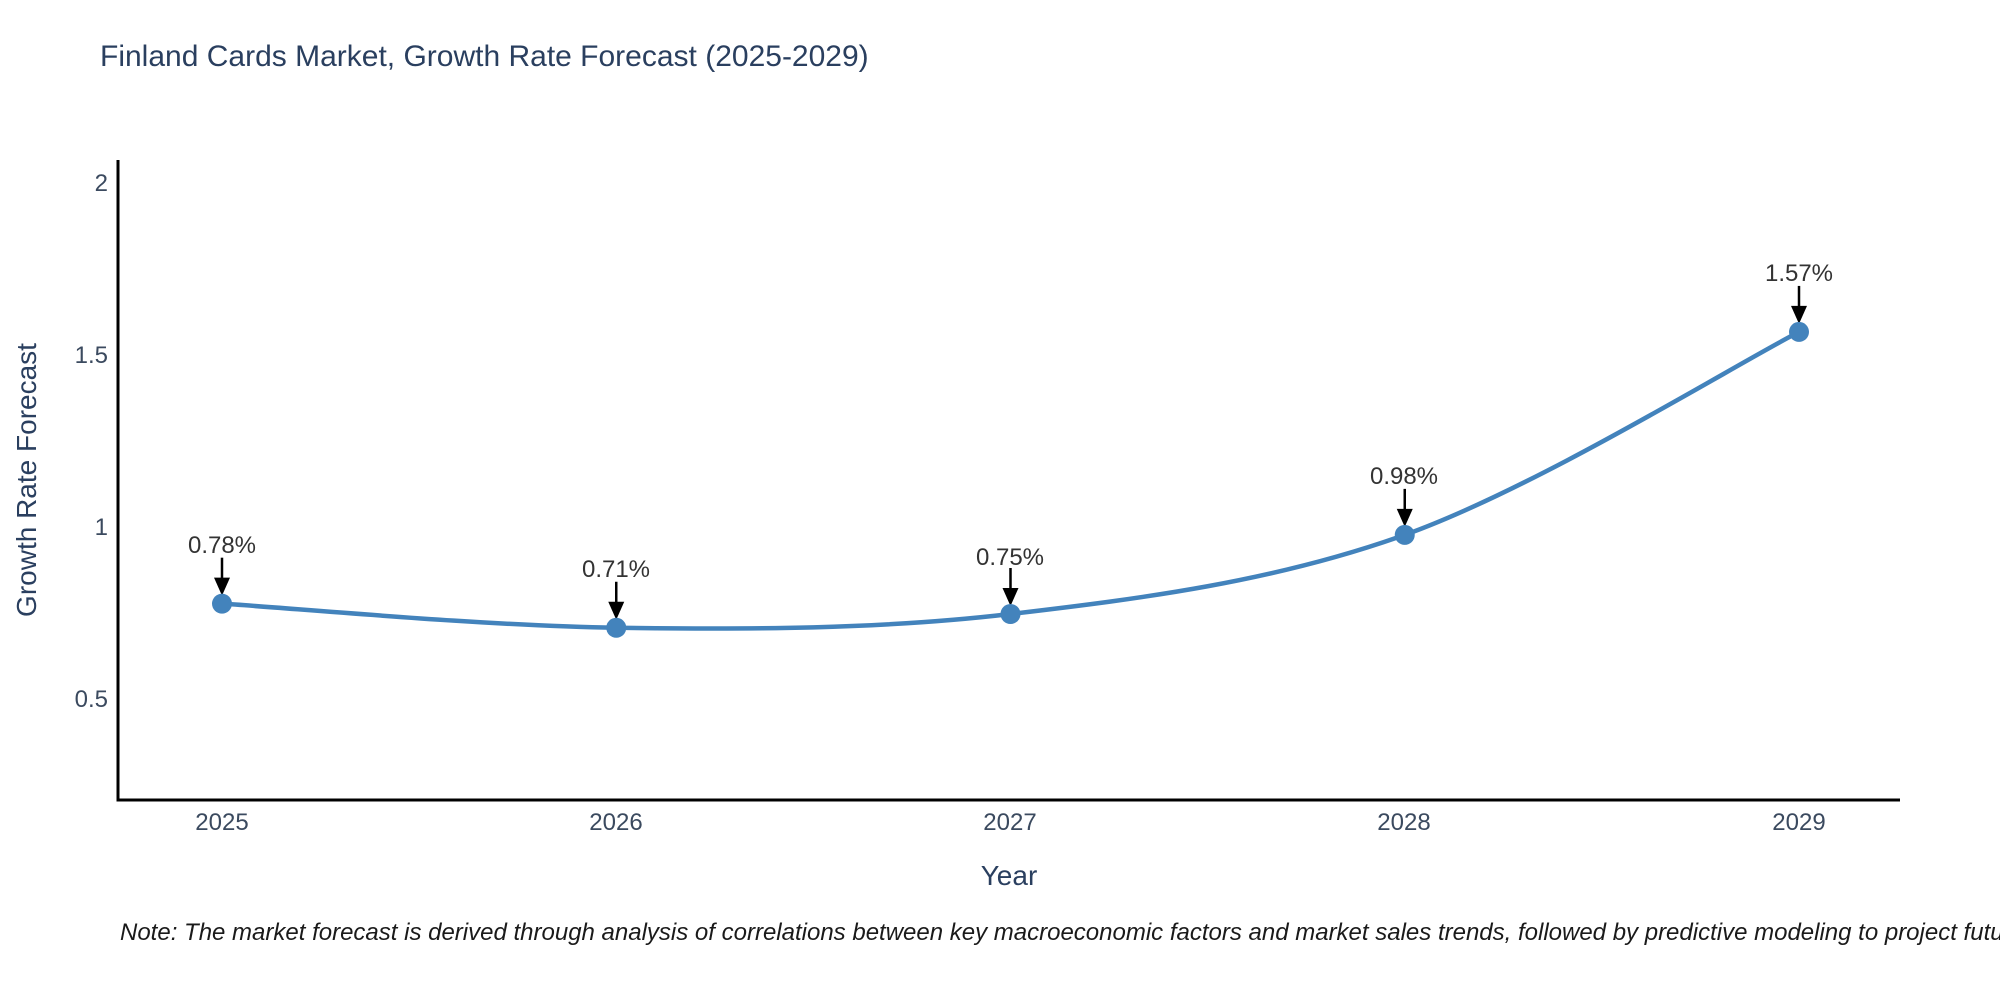  I want to click on y-tick-label-1-5: 1.5, so click(91, 355).